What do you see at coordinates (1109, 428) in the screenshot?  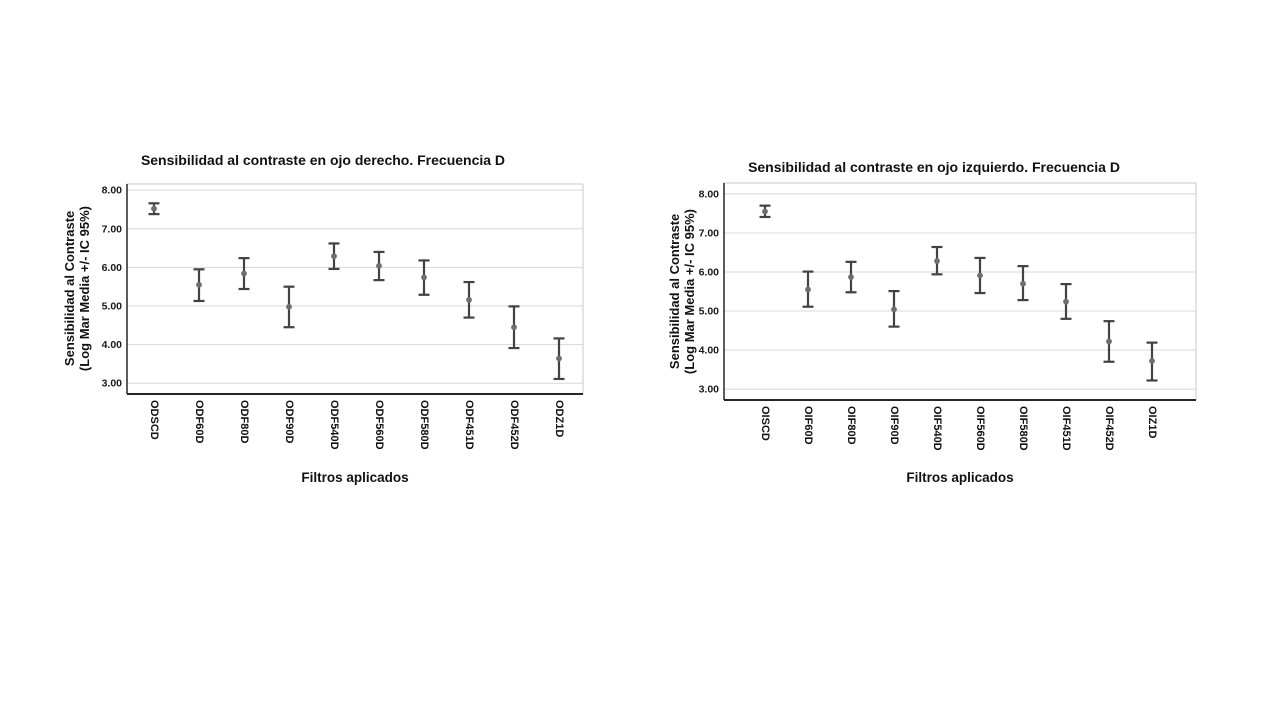 I see `svg-text: OIF452D` at bounding box center [1109, 428].